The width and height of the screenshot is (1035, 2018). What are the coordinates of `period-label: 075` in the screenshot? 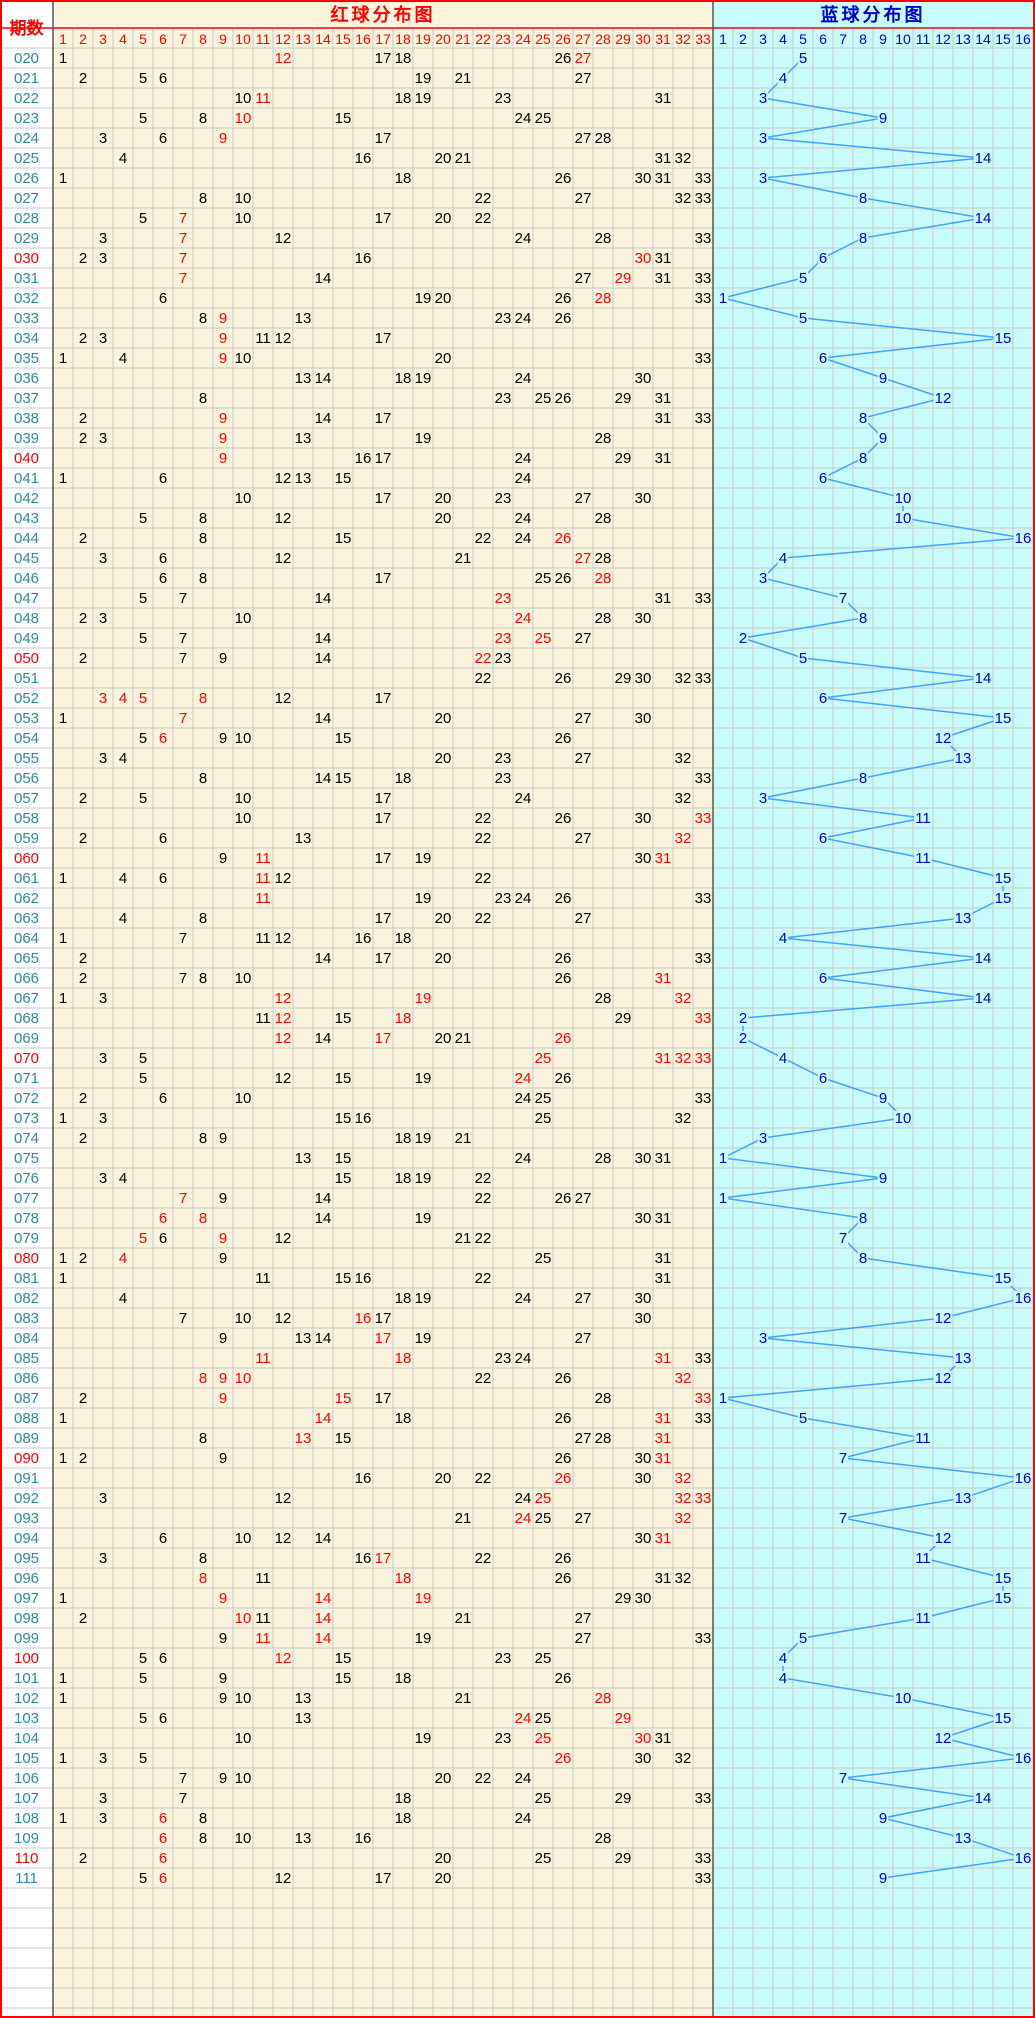 It's located at (26, 1158).